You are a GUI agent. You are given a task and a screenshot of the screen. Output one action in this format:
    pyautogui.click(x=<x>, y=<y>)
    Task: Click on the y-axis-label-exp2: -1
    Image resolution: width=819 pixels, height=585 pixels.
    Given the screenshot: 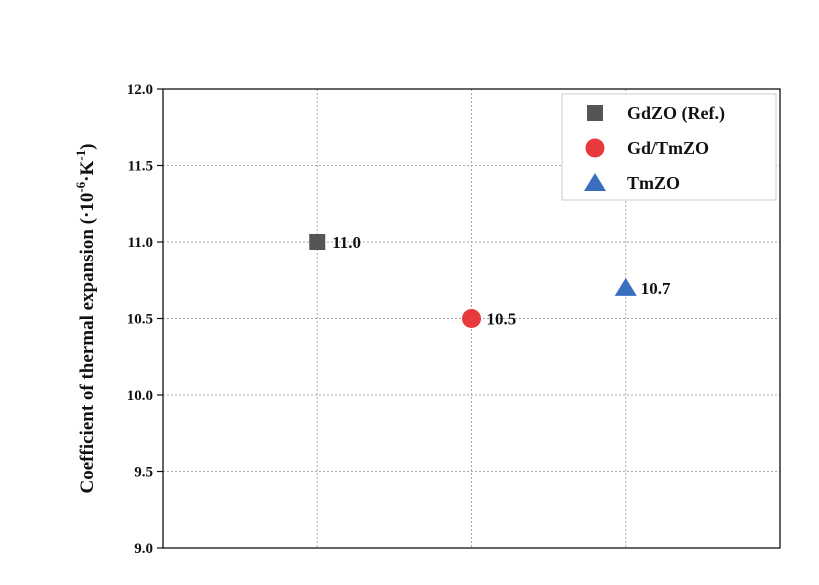 What is the action you would take?
    pyautogui.click(x=80, y=155)
    